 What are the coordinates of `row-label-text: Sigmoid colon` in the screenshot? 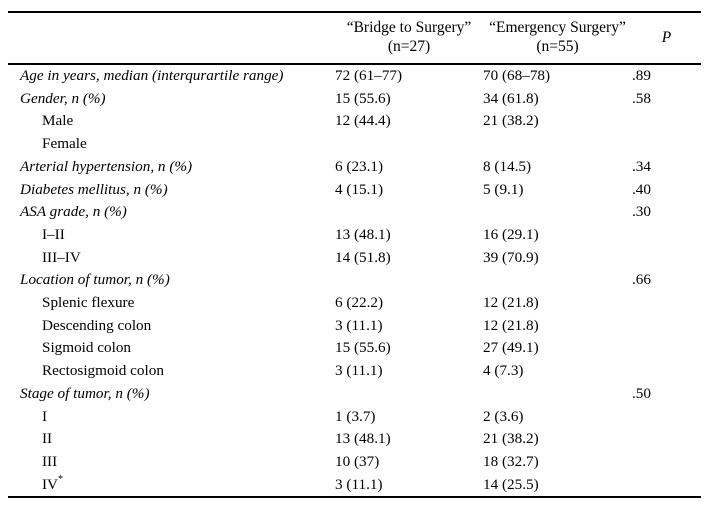 It's located at (87, 348).